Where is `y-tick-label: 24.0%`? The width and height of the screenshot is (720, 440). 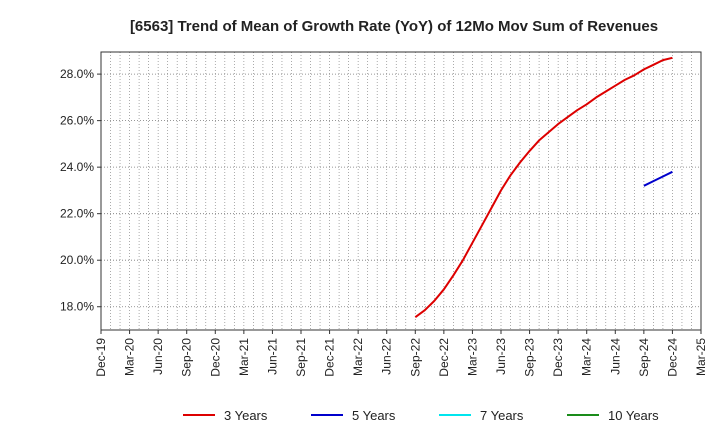
y-tick-label: 24.0% is located at coordinates (77, 167).